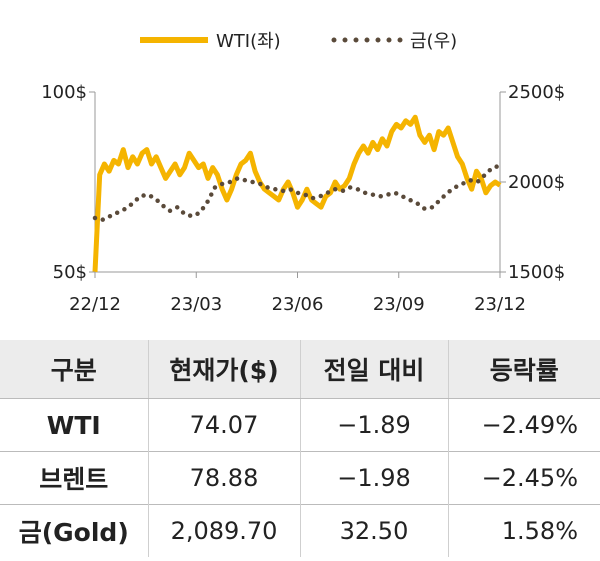 The image size is (600, 561). What do you see at coordinates (74, 478) in the screenshot?
I see `row-label: 브렌트` at bounding box center [74, 478].